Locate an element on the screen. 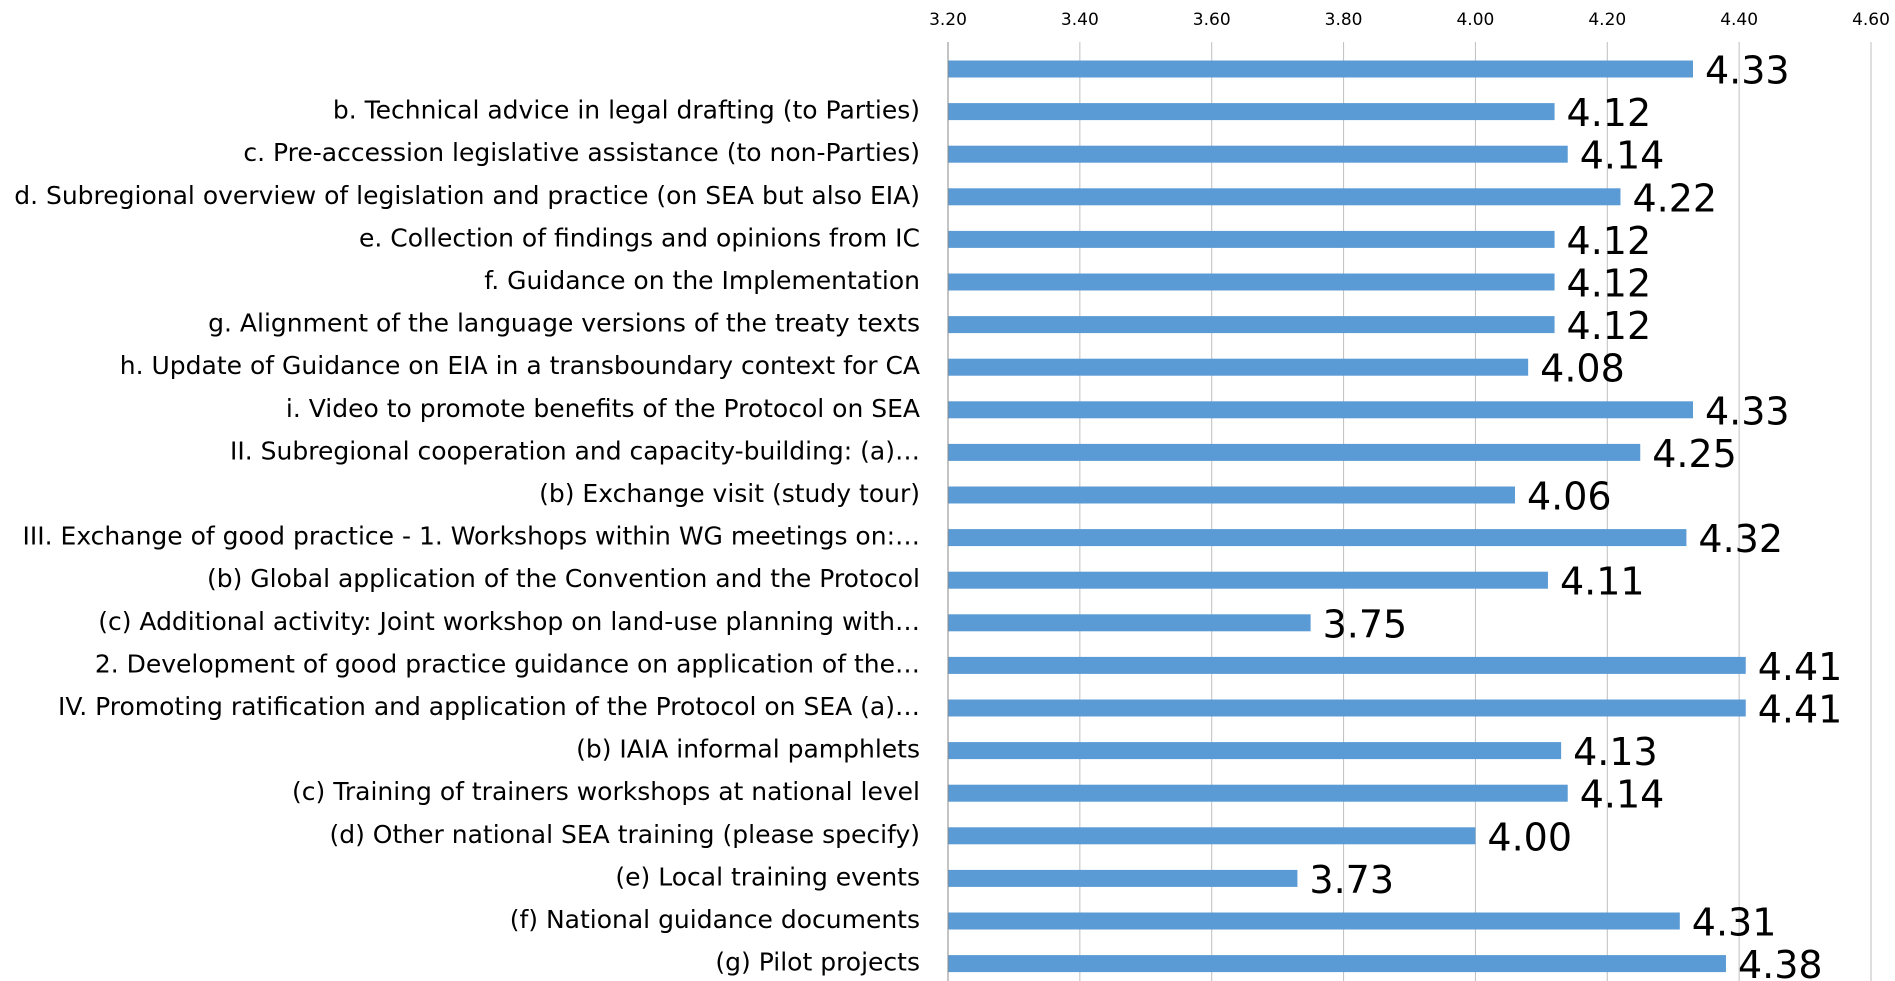  x-tick-label: 4.20 is located at coordinates (1607, 20).